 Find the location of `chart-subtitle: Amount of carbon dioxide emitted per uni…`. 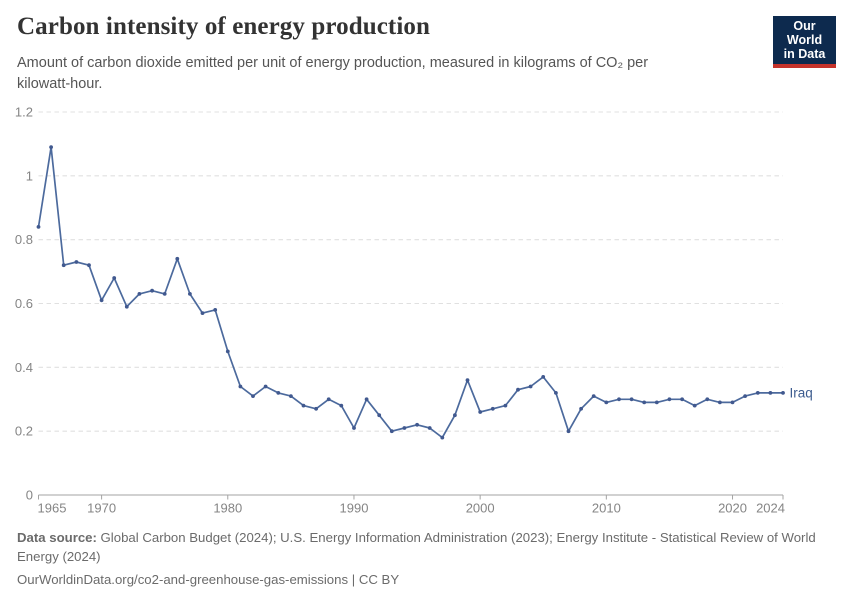

chart-subtitle: Amount of carbon dioxide emitted per uni… is located at coordinates (333, 74).